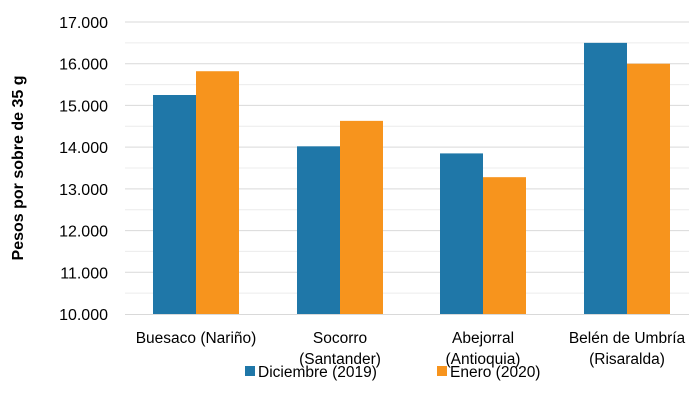 This screenshot has height=410, width=689. What do you see at coordinates (83, 315) in the screenshot?
I see `y-tick-label: 10.000` at bounding box center [83, 315].